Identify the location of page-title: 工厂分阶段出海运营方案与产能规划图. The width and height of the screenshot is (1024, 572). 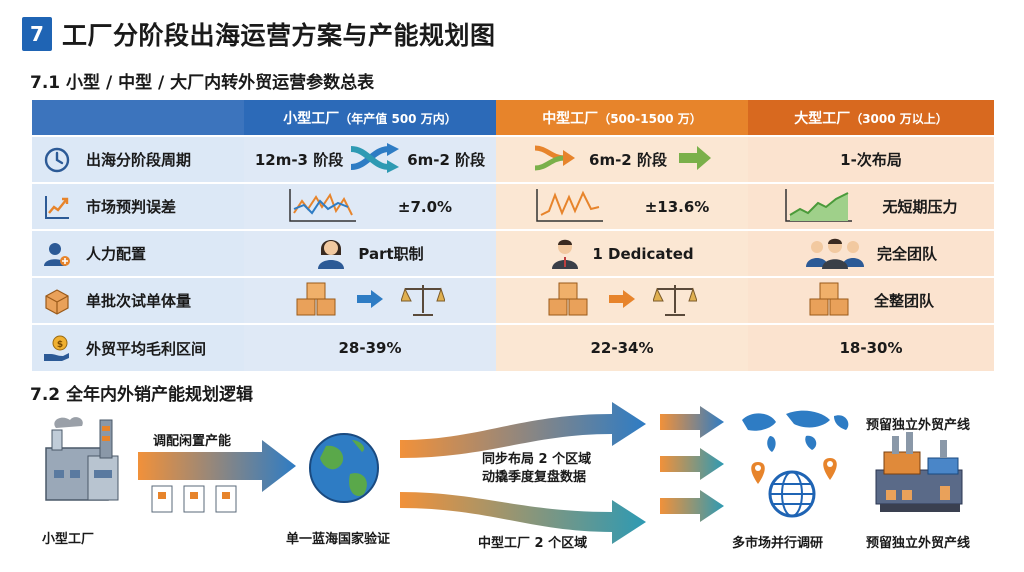
(279, 35).